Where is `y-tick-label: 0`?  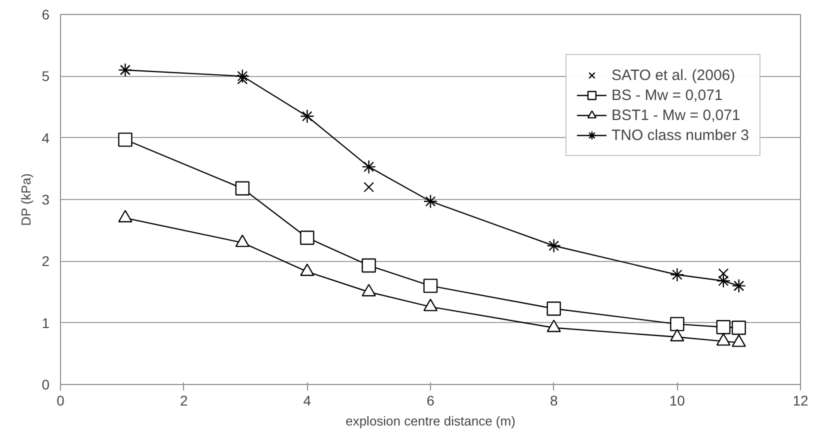
y-tick-label: 0 is located at coordinates (46, 384).